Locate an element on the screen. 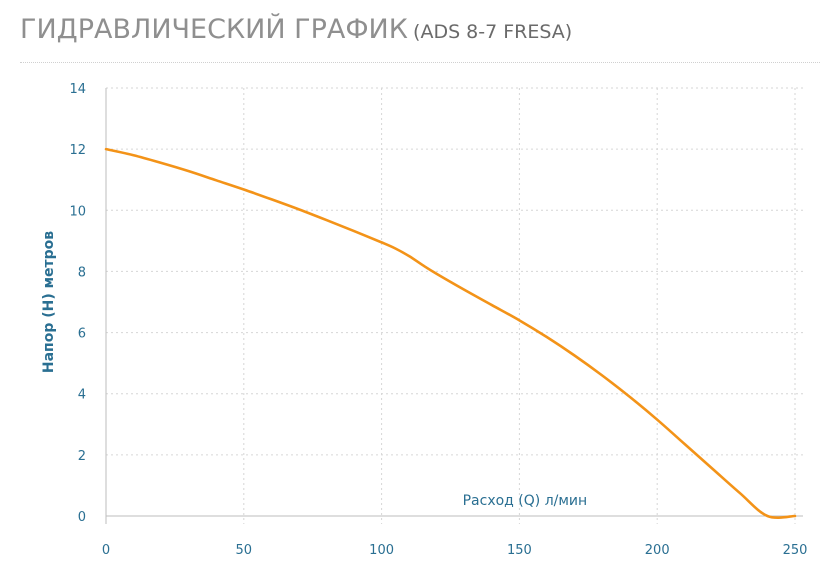 This screenshot has height=580, width=830. x-axis-label: Расход (Q) л/мин is located at coordinates (525, 501).